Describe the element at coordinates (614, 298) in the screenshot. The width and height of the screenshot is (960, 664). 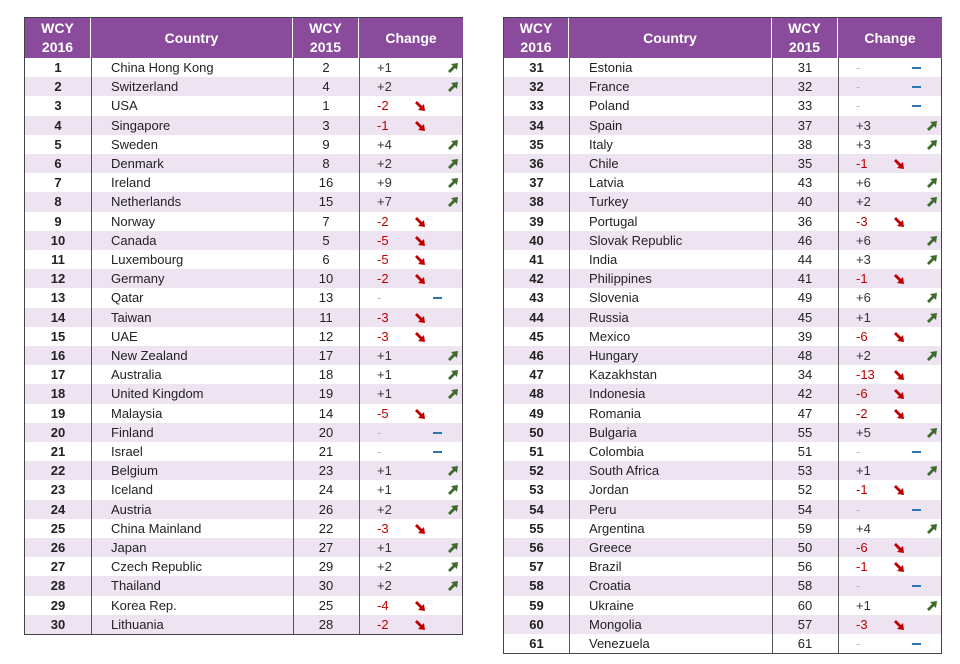
I see `country: Slovenia` at that location.